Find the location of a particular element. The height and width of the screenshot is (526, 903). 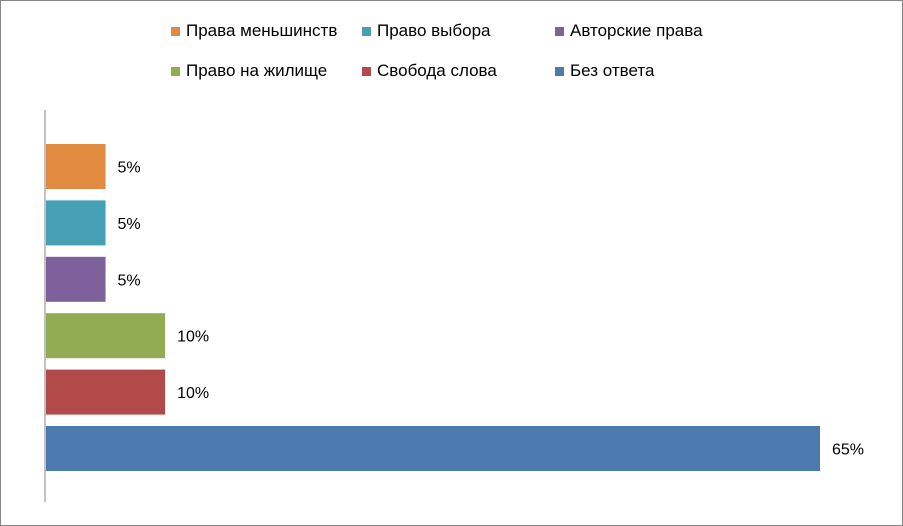

legend-item-copyright: Авторские права is located at coordinates (629, 31).